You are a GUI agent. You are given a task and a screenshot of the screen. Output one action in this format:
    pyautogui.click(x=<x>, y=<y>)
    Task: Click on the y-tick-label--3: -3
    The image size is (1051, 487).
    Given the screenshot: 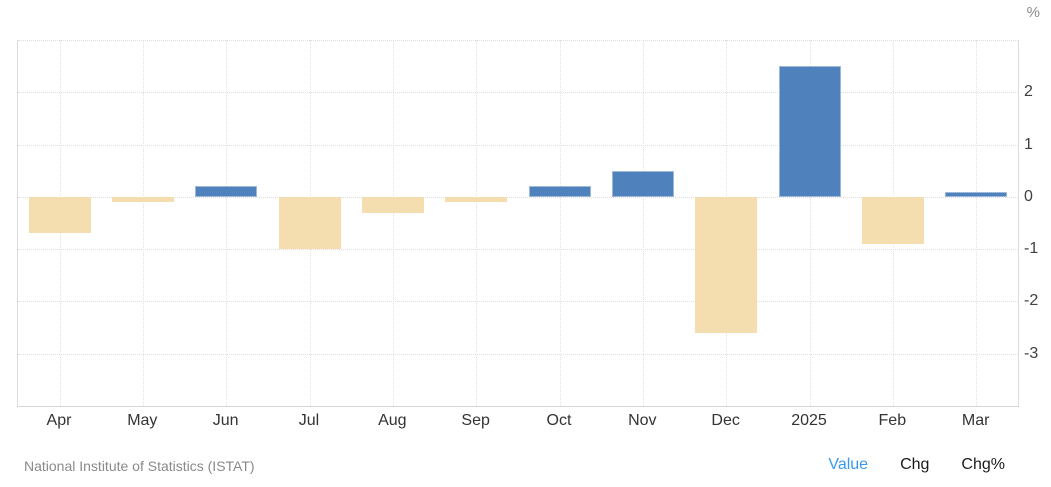 What is the action you would take?
    pyautogui.click(x=1031, y=353)
    